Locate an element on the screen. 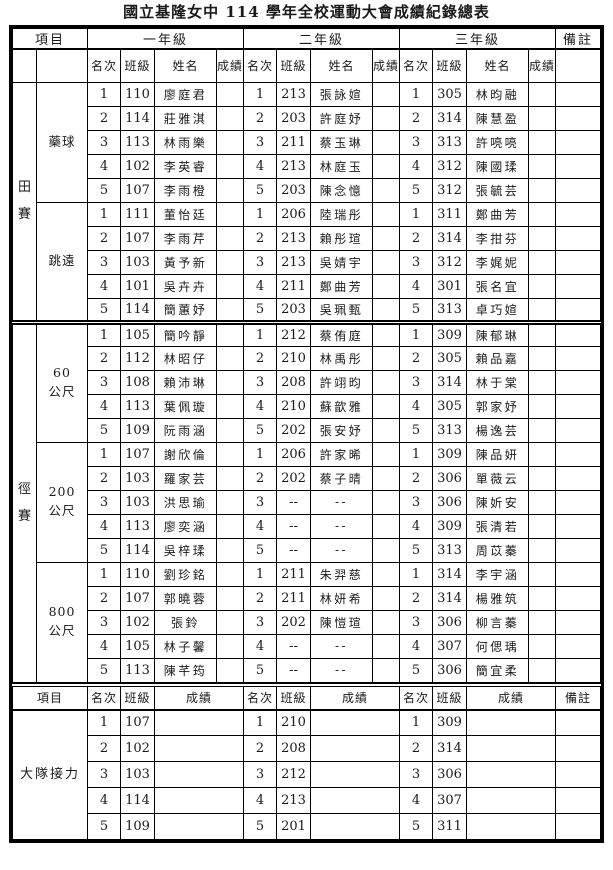 This screenshot has width=613, height=870. category-label: 徑賽 is located at coordinates (24, 502).